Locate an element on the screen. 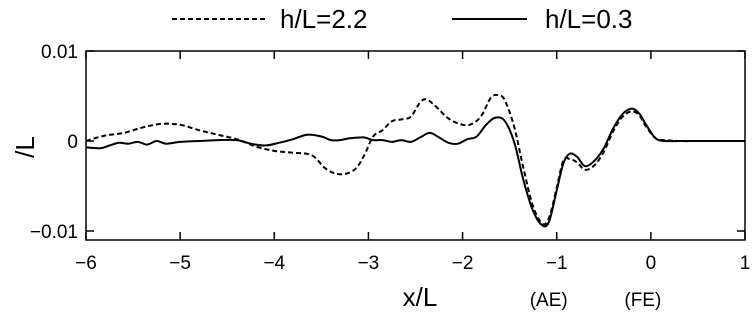  x-axis-label: x/L is located at coordinates (420, 297).